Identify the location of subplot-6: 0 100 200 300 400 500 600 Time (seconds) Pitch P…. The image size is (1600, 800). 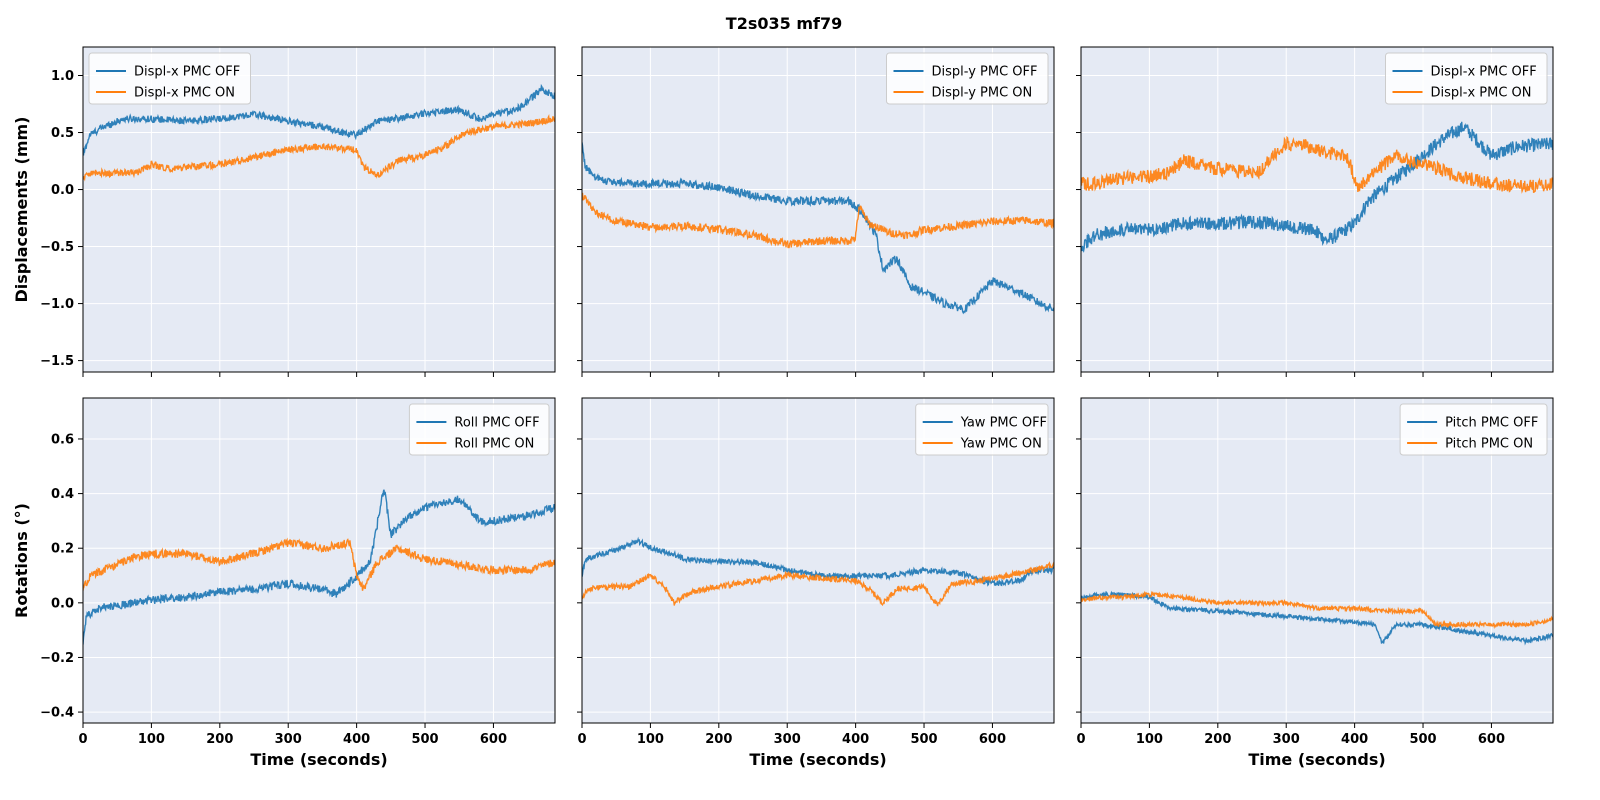
(1315, 583).